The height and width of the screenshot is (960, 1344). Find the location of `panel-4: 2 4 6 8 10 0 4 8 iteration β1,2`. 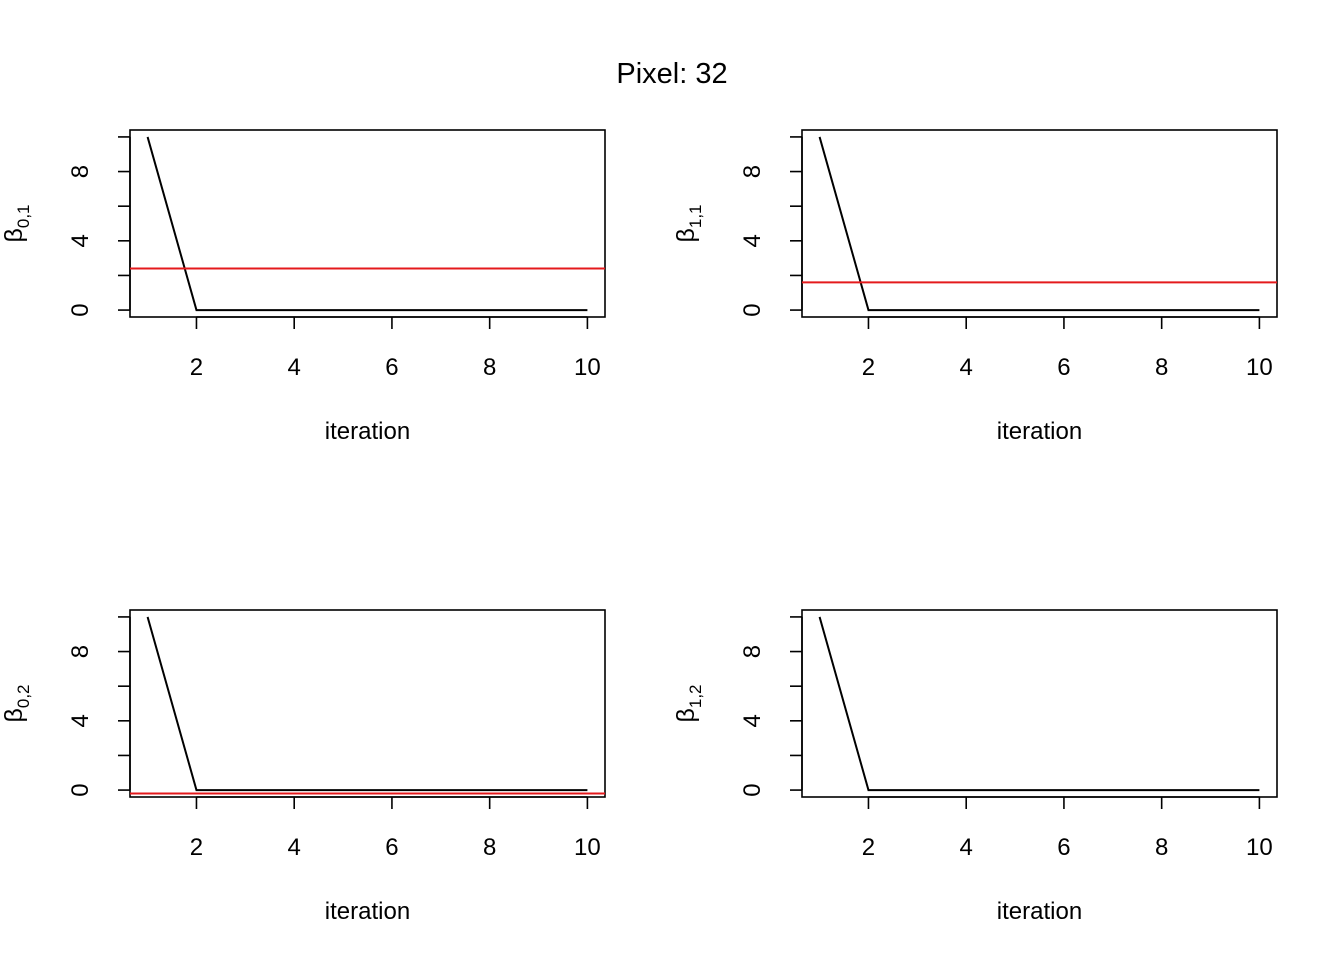

panel-4: 2 4 6 8 10 0 4 8 iteration β1,2 is located at coordinates (975, 767).